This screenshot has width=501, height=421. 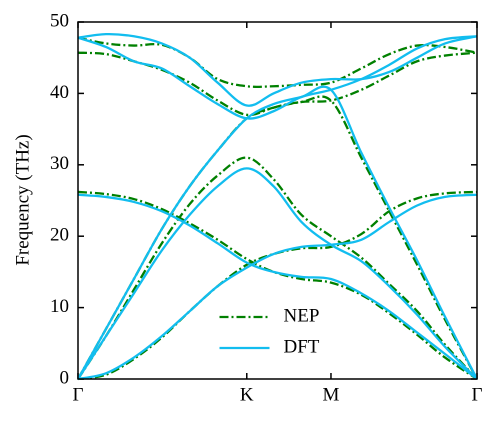 What do you see at coordinates (59, 163) in the screenshot?
I see `y-tick-label: 30` at bounding box center [59, 163].